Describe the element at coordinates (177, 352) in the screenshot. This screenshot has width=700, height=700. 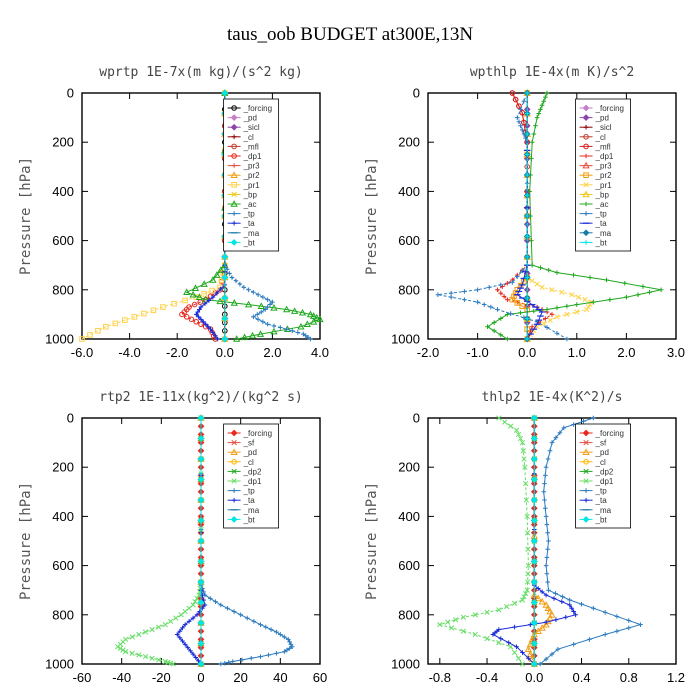
I see `x-tick-label: -2.0` at that location.